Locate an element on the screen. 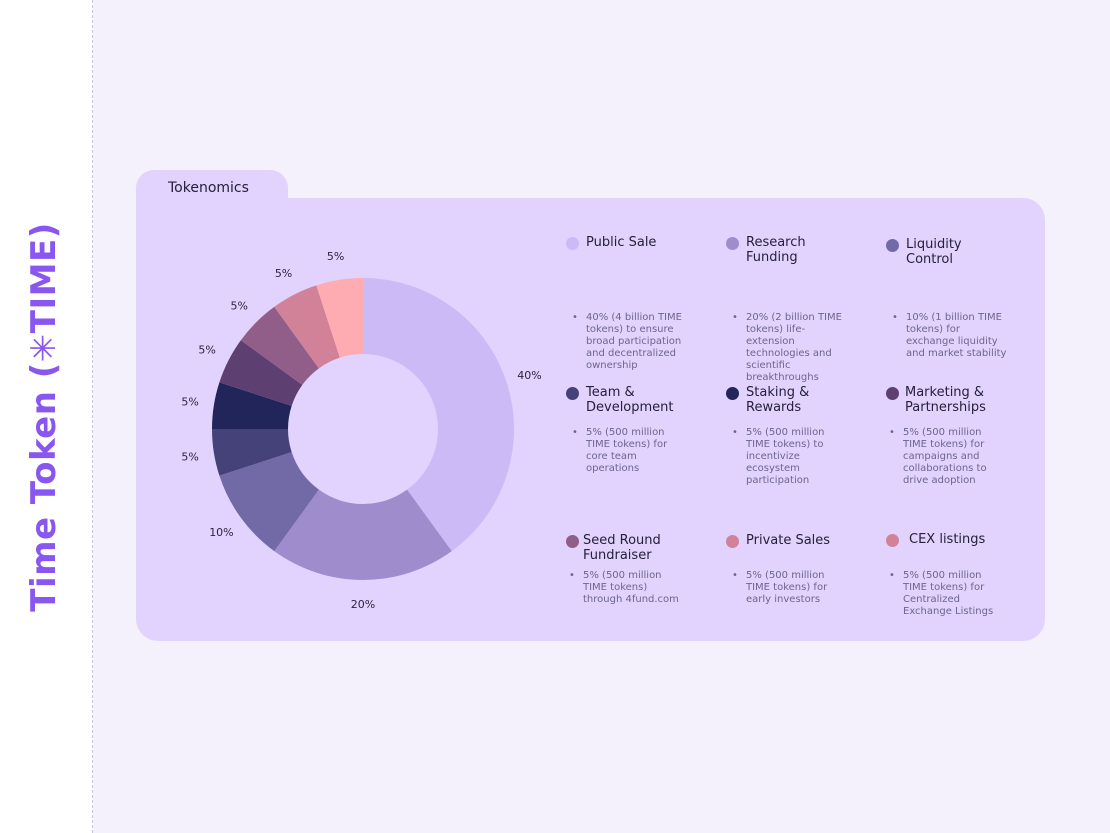 Image resolution: width=1110 pixels, height=833 pixels. legend-name: Team & Development is located at coordinates (630, 400).